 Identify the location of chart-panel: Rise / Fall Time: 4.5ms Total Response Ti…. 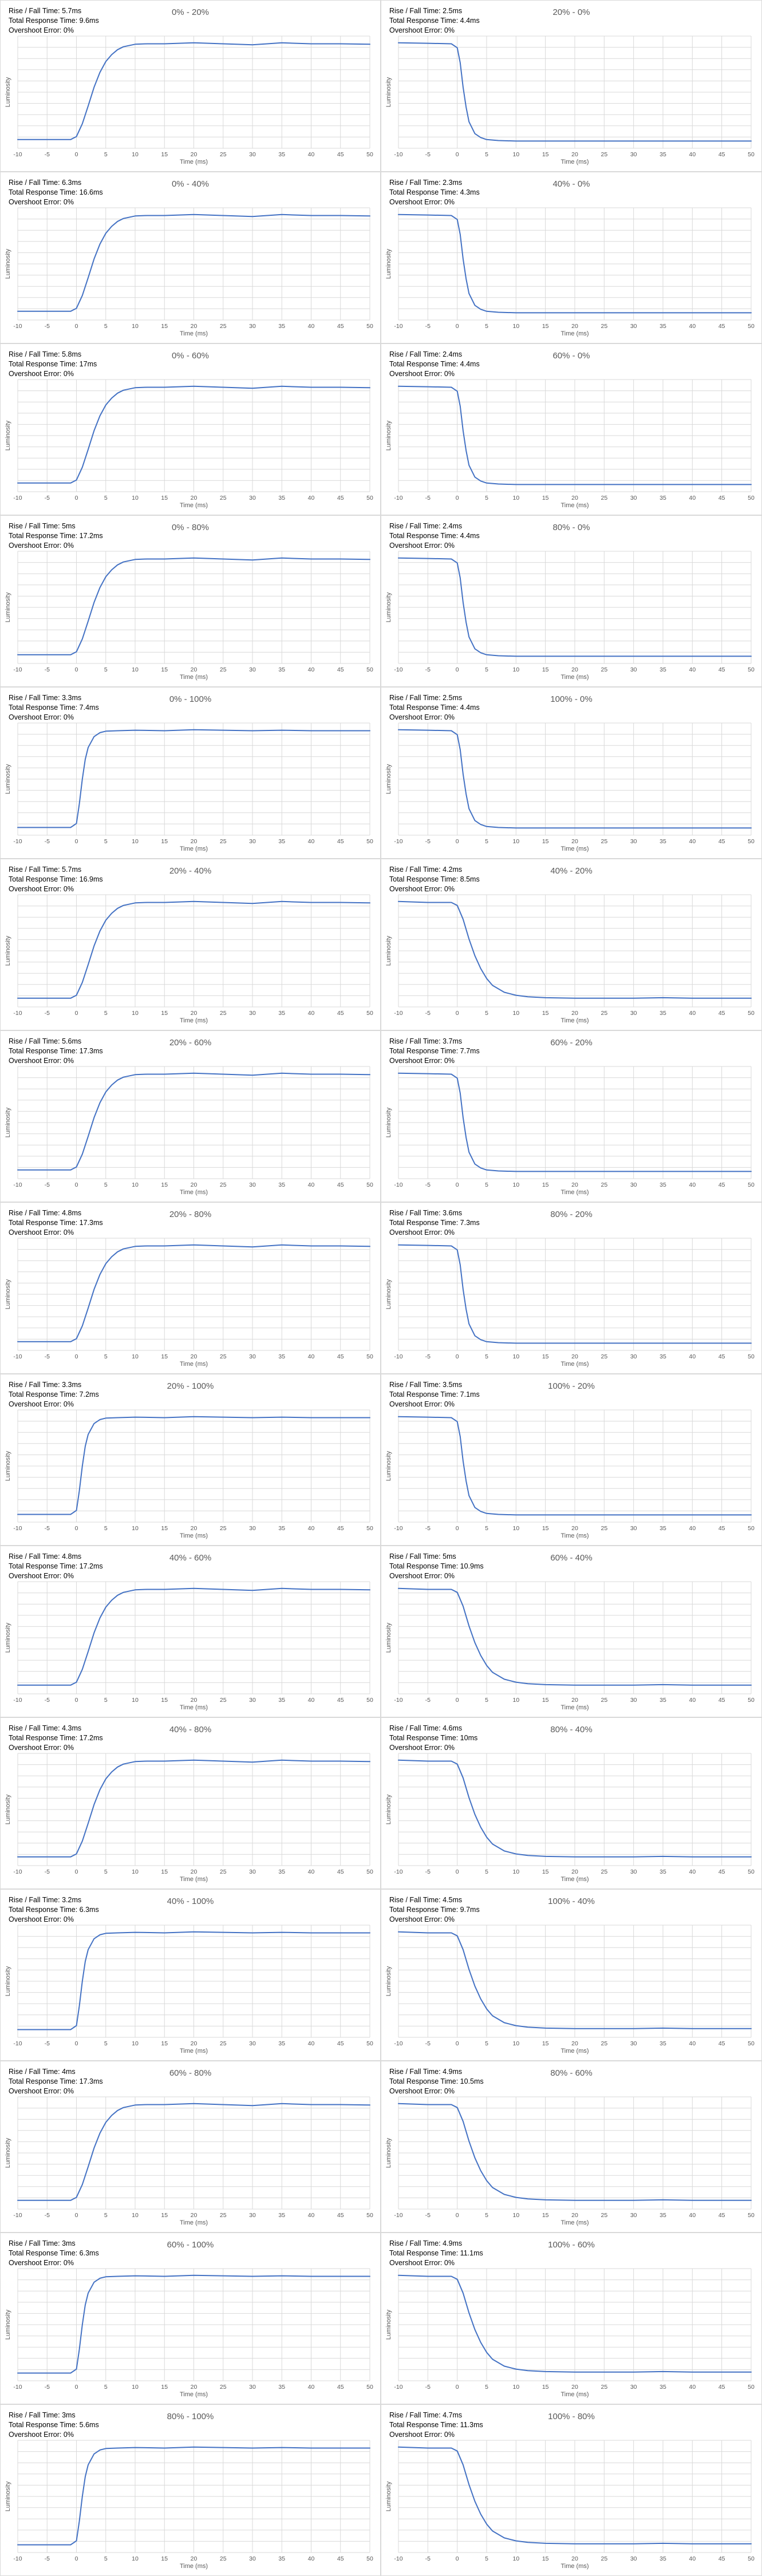
(571, 1975).